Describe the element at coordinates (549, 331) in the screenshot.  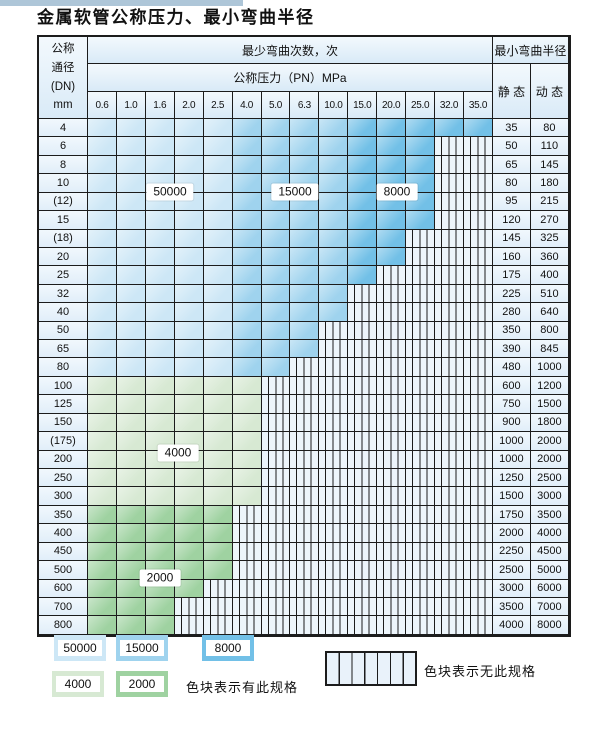
I see `dynamic-value-cell: 800` at that location.